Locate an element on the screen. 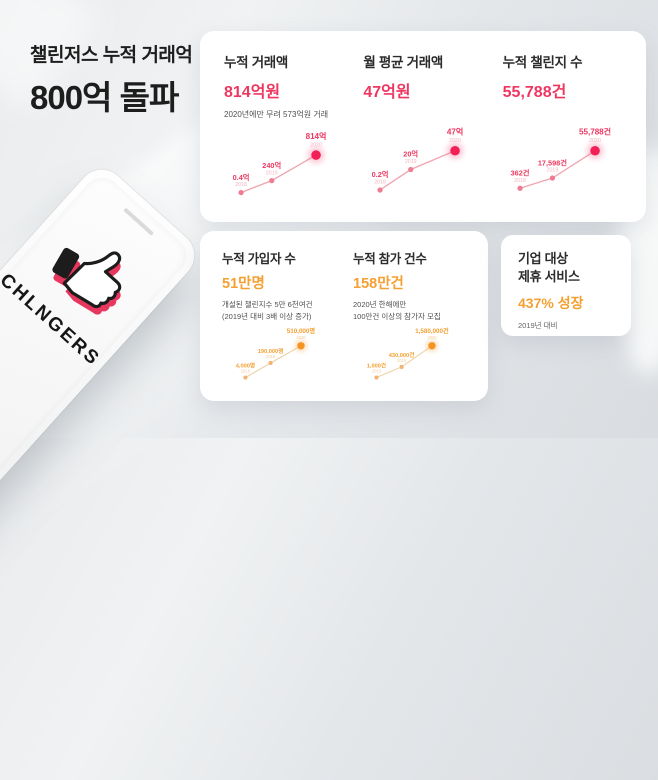  point-value-label: 240억 is located at coordinates (271, 165).